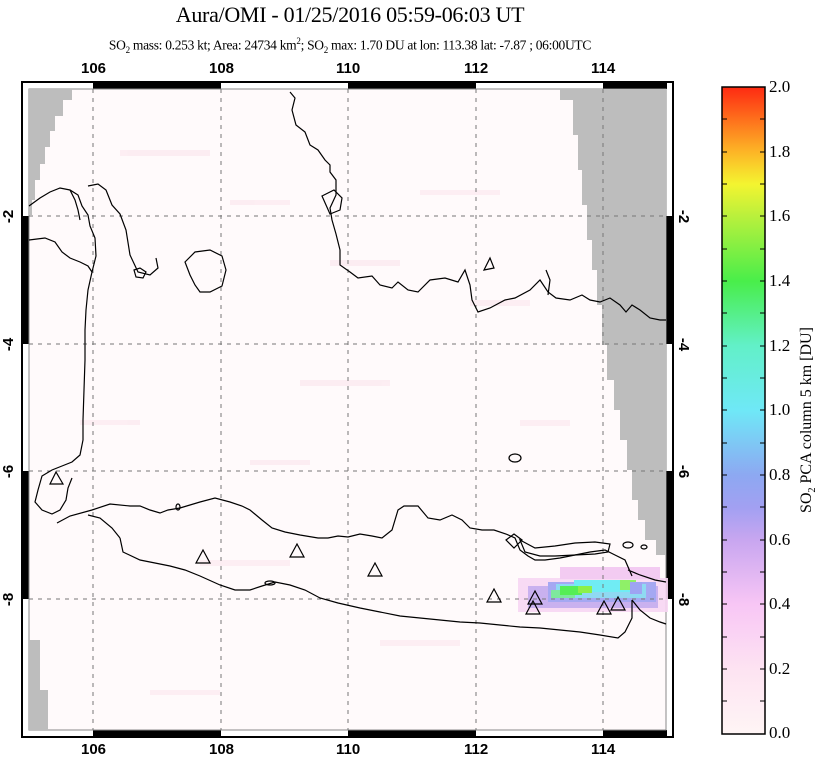 The width and height of the screenshot is (823, 759). What do you see at coordinates (38, 685) in the screenshot?
I see `missing-data-left-bottom` at bounding box center [38, 685].